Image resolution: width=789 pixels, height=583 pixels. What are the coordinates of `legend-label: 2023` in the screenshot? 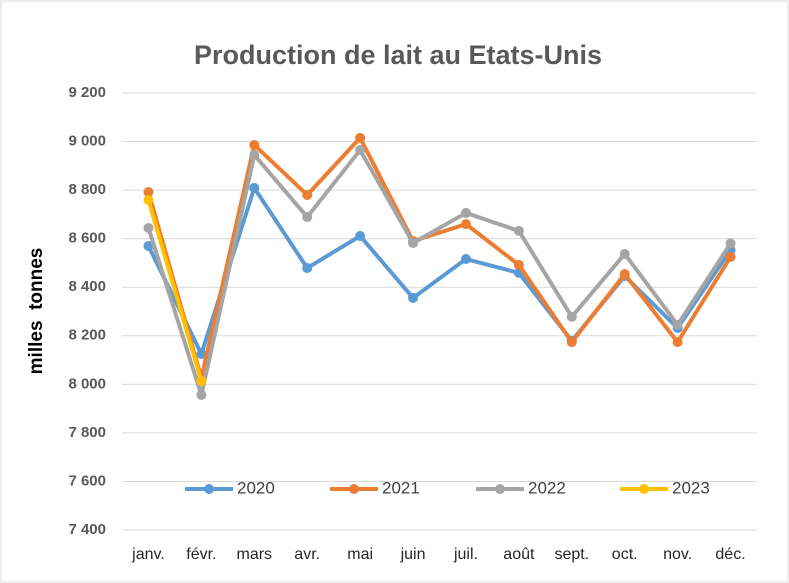 It's located at (691, 487).